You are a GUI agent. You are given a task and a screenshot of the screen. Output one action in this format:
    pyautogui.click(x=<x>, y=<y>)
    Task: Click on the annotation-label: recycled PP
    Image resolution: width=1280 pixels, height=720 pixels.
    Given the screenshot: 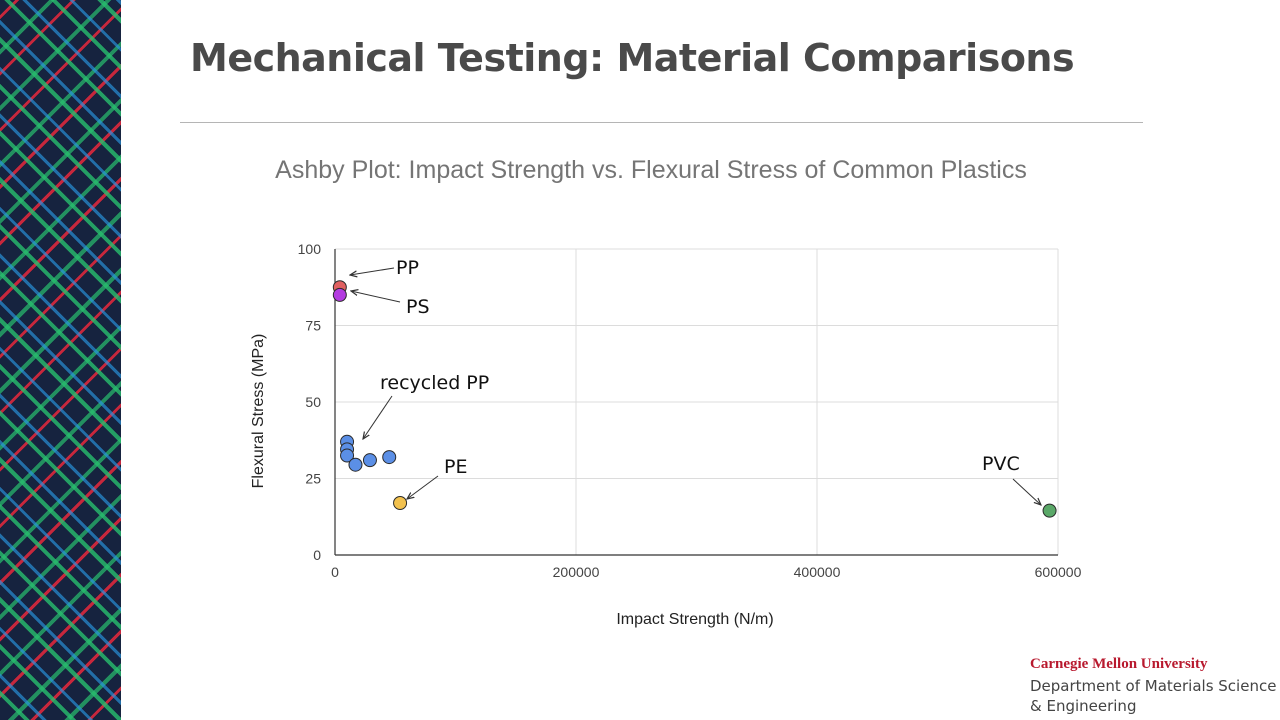 What is the action you would take?
    pyautogui.click(x=434, y=383)
    